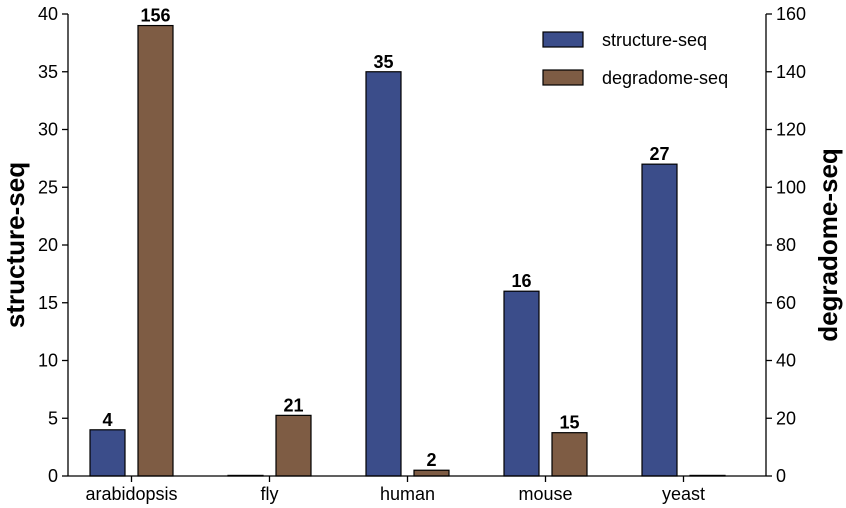  I want to click on left-y-tick-label: 0, so click(53, 476).